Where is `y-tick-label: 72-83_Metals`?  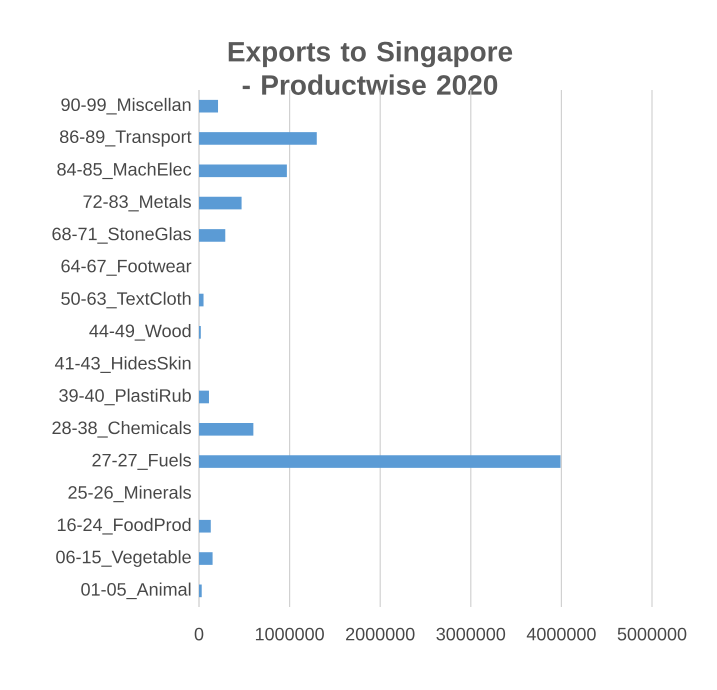
y-tick-label: 72-83_Metals is located at coordinates (137, 203).